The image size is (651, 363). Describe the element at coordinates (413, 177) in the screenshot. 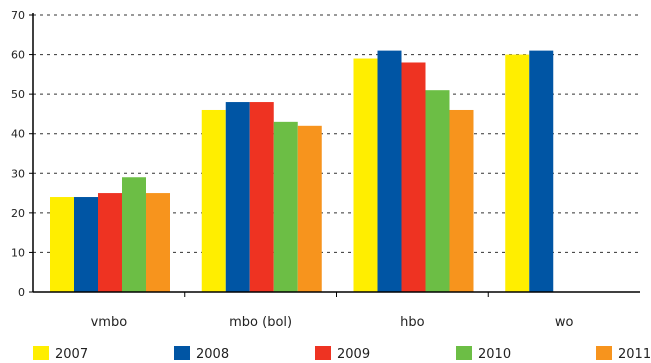

I see `bar-hbo-2009` at that location.